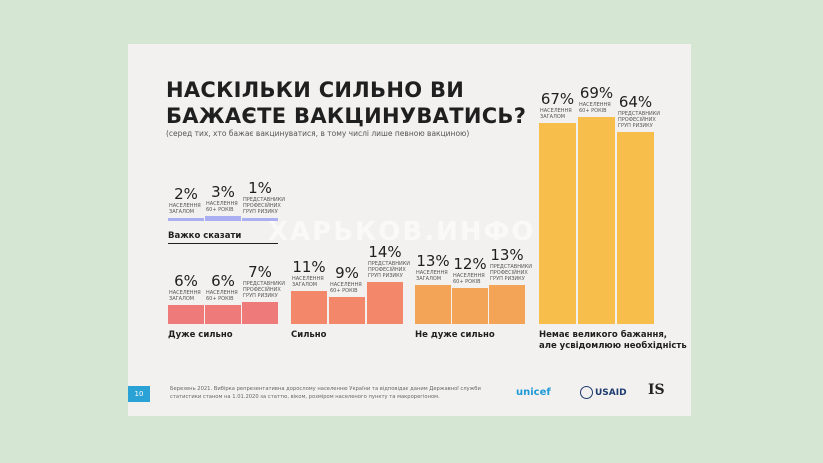 This screenshot has height=463, width=823. What do you see at coordinates (260, 188) in the screenshot?
I see `value-label-0-2: 1%` at bounding box center [260, 188].